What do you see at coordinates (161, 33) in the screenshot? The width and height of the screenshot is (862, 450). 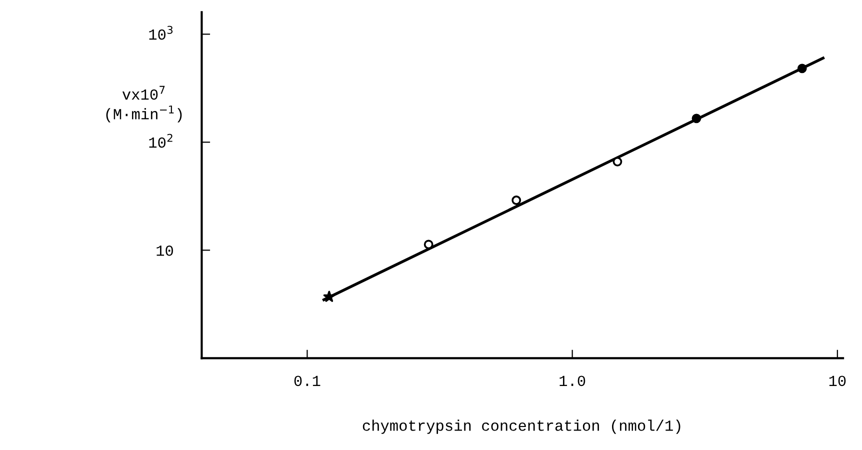 I see `y-tick-label: 10$^{3}$` at bounding box center [161, 33].